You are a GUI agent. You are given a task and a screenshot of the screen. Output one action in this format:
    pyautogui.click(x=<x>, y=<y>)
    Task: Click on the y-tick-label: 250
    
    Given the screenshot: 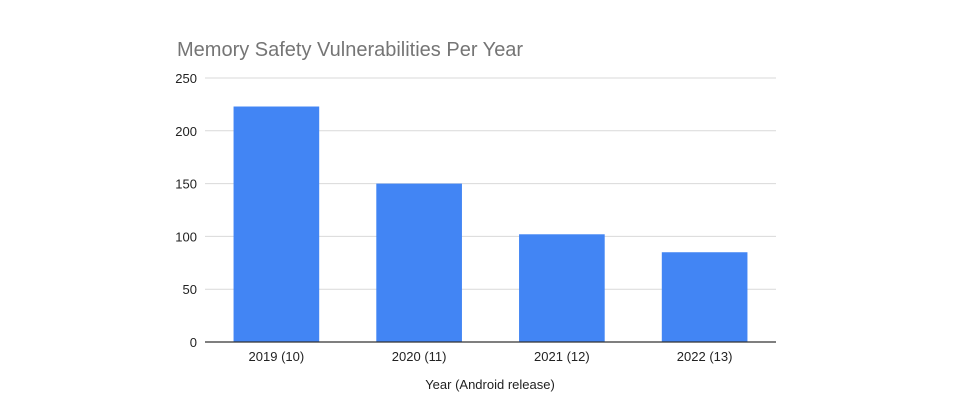 What is the action you would take?
    pyautogui.click(x=186, y=78)
    